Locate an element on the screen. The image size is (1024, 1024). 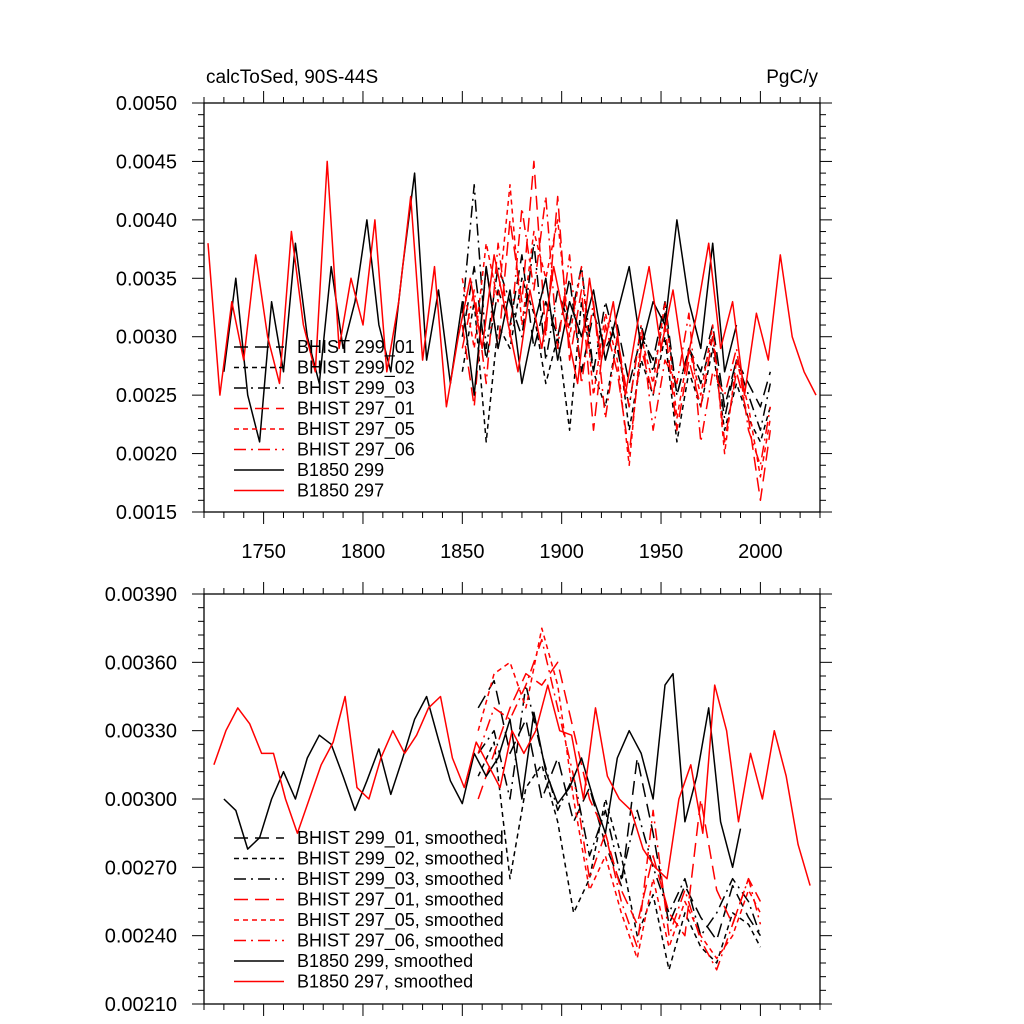
x-tick-label: 1850 is located at coordinates (462, 552).